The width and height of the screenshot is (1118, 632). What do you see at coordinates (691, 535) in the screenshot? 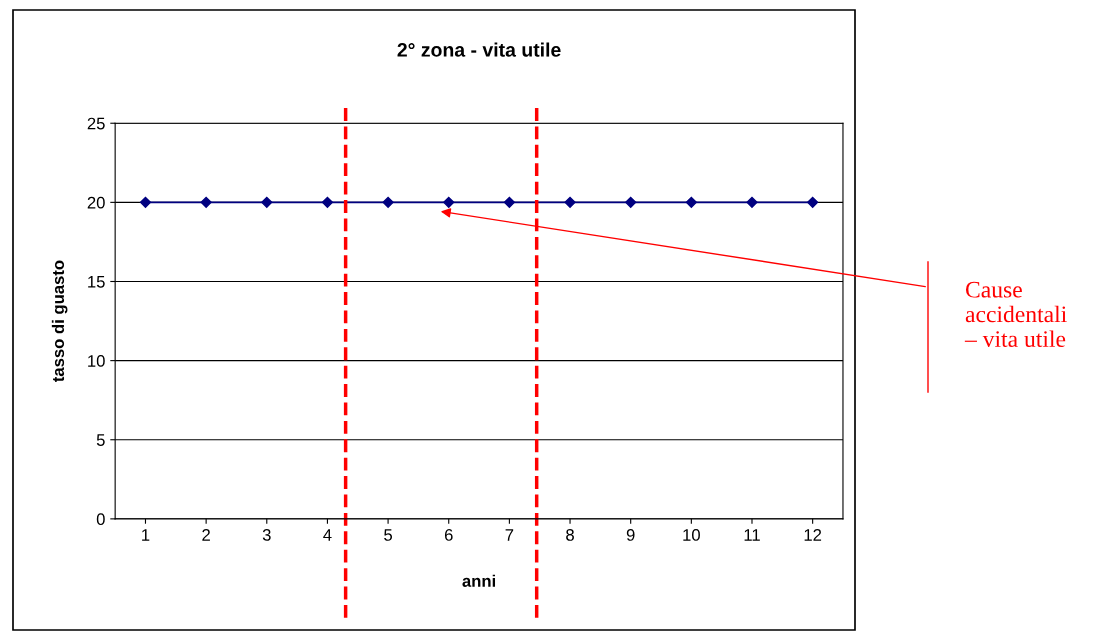
I see `x-tick-label: 10` at bounding box center [691, 535].